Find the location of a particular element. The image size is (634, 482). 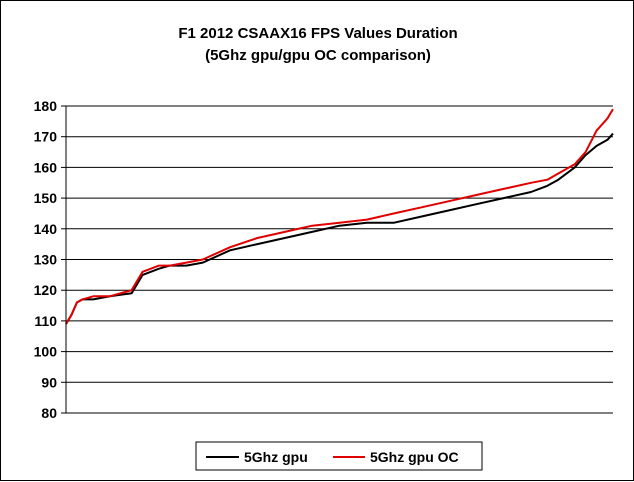

y-tick-label-100: 100 is located at coordinates (46, 352).